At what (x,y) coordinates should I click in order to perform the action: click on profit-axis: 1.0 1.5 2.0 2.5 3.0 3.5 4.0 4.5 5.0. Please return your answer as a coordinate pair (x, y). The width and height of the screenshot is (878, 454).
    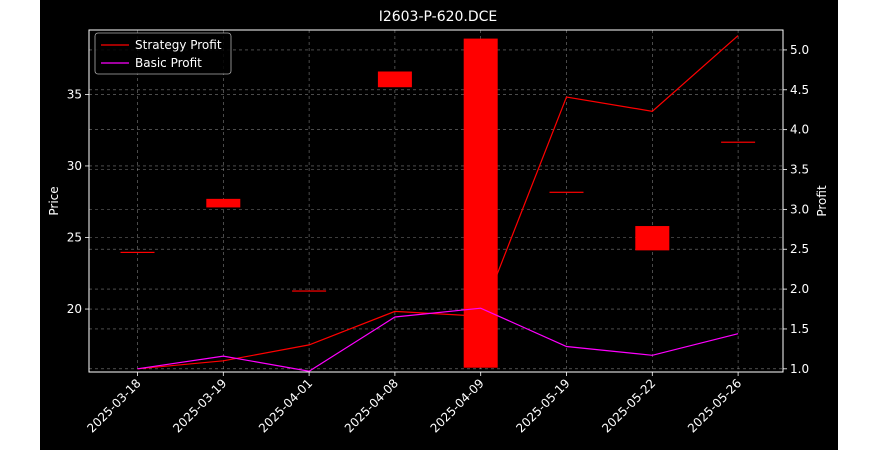
    Looking at the image, I should click on (796, 209).